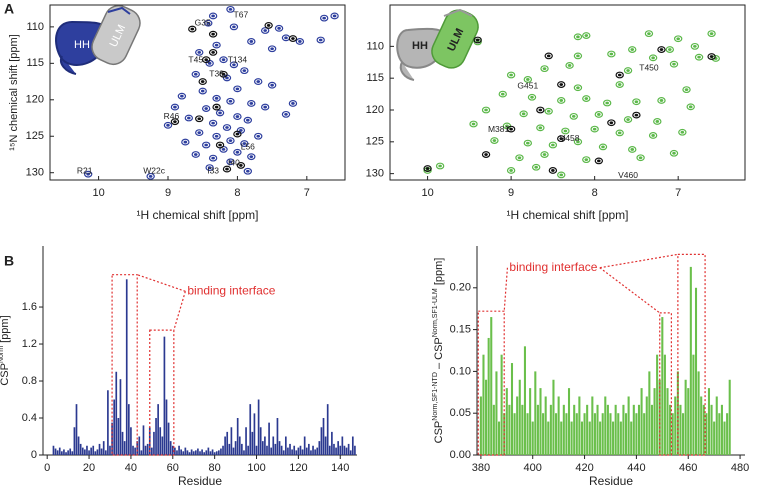 Image resolution: width=760 pixels, height=490 pixels. Describe the element at coordinates (570, 138) in the screenshot. I see `peak-label: V458` at that location.